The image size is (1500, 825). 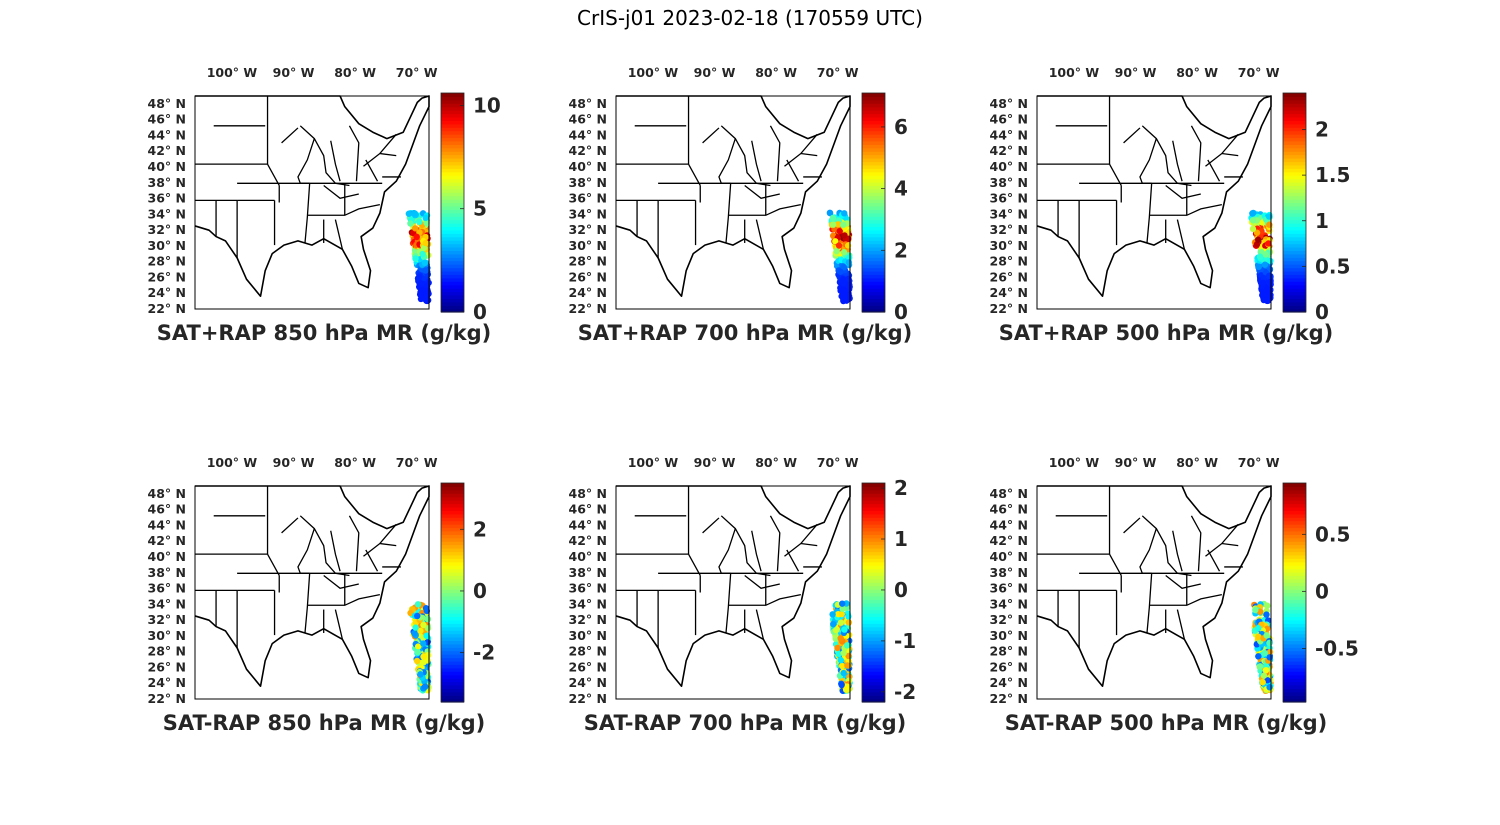 I want to click on latitude-tick-label: 36° N, so click(x=588, y=588).